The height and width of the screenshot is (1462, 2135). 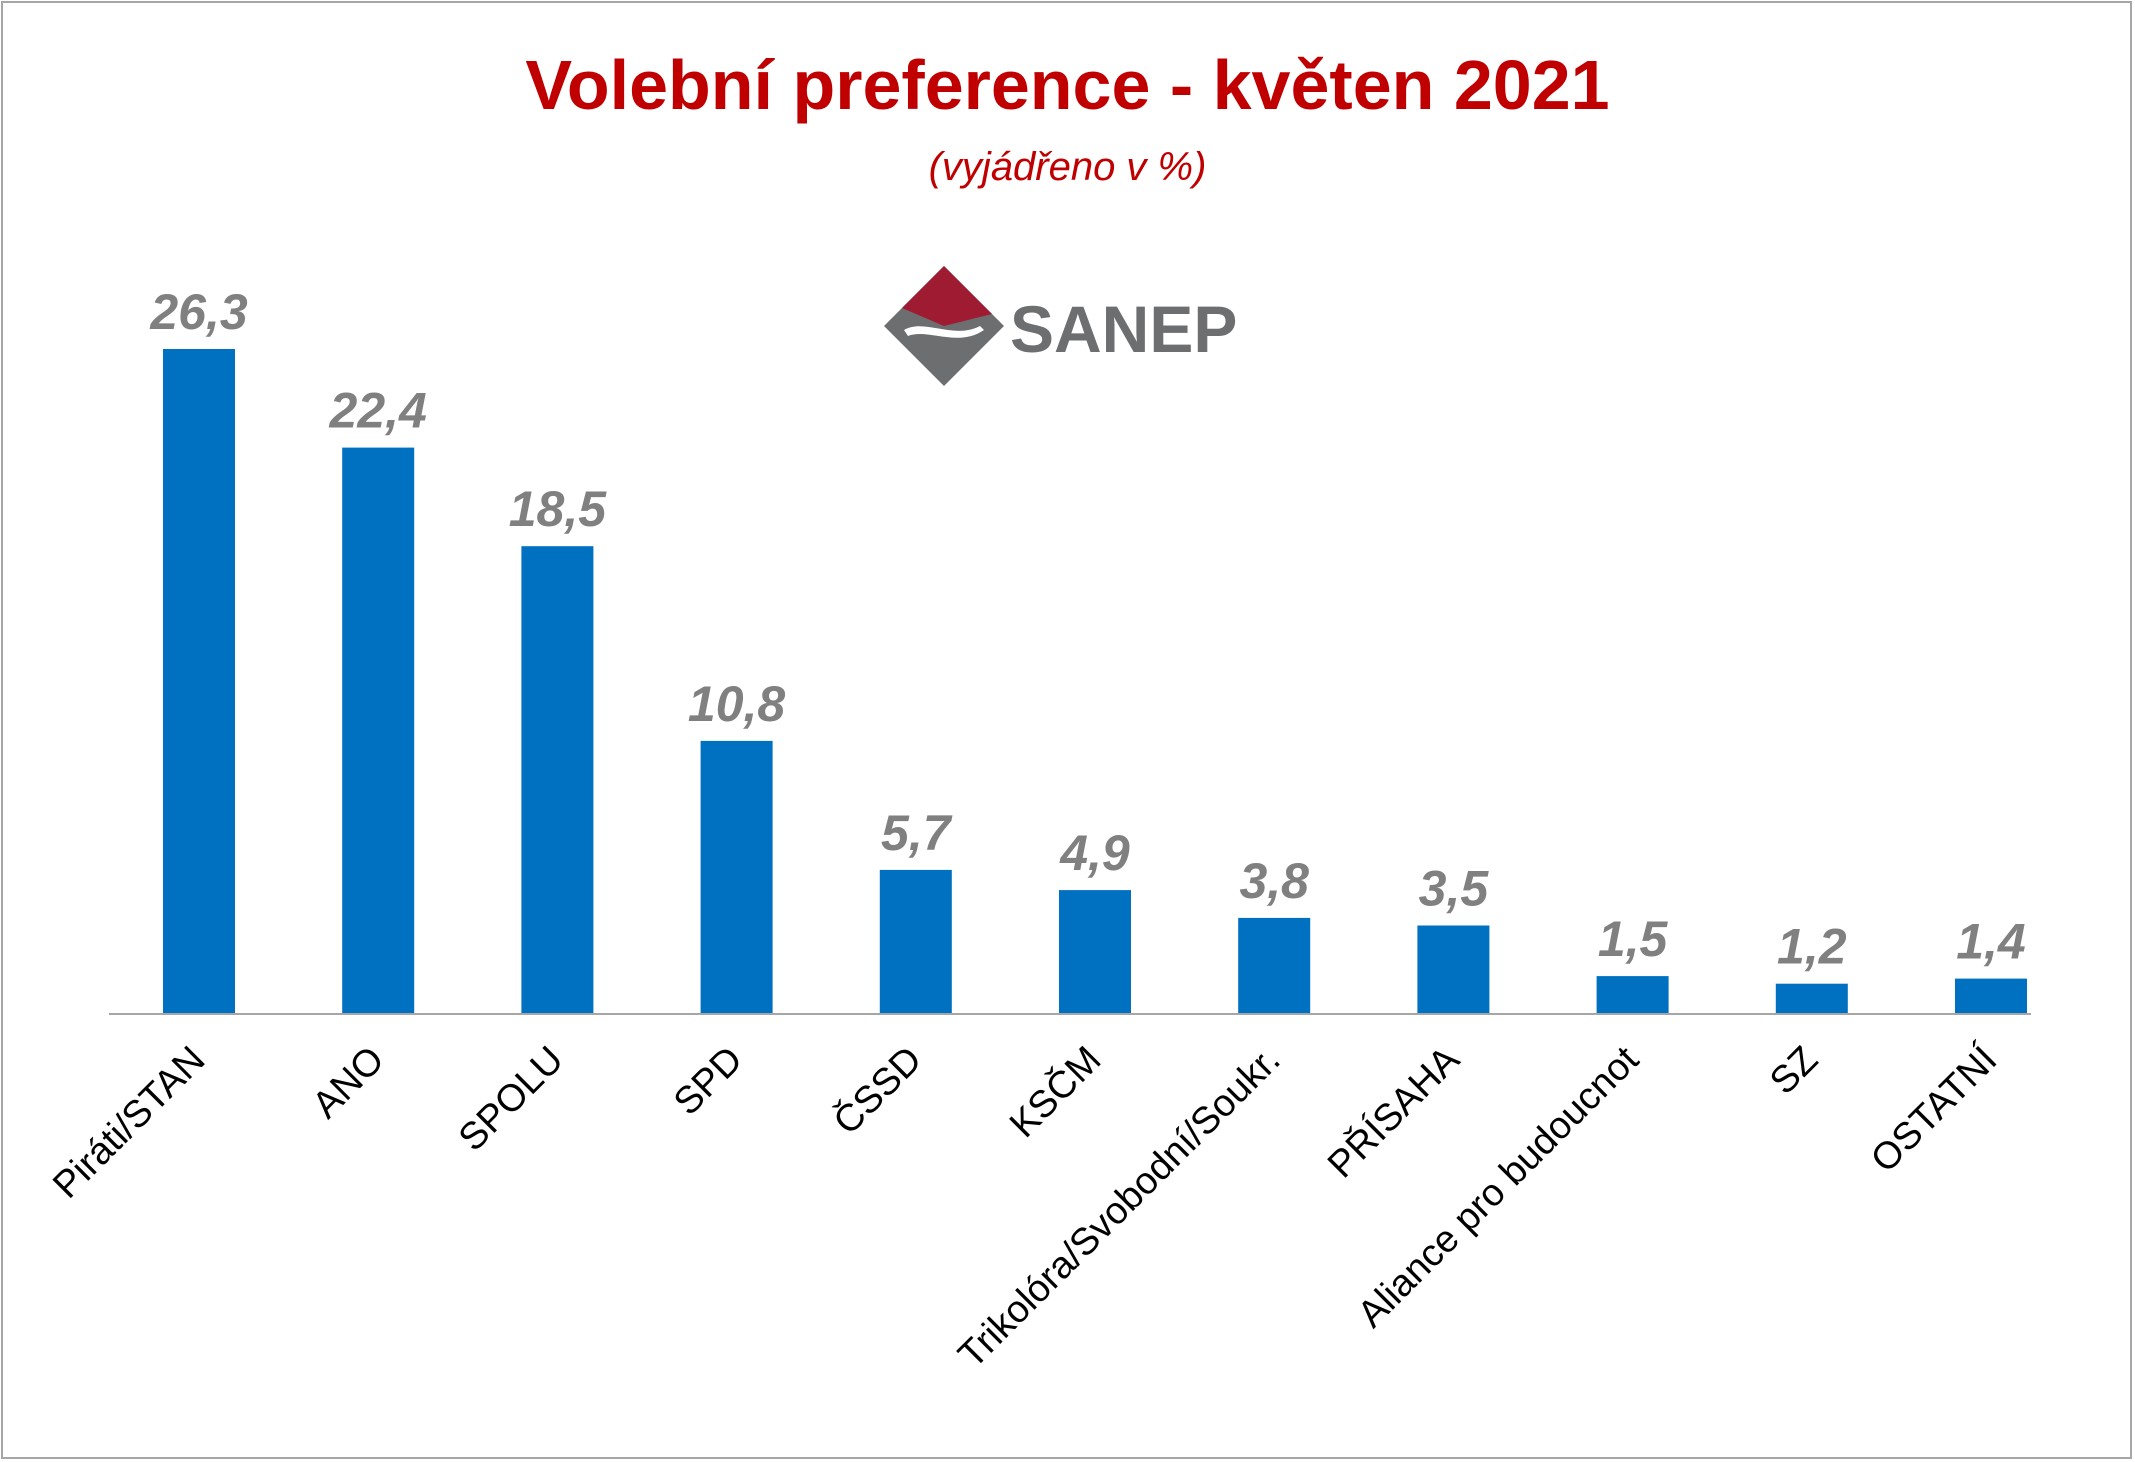 What do you see at coordinates (129, 1123) in the screenshot?
I see `category-label-0: Piráti/STAN` at bounding box center [129, 1123].